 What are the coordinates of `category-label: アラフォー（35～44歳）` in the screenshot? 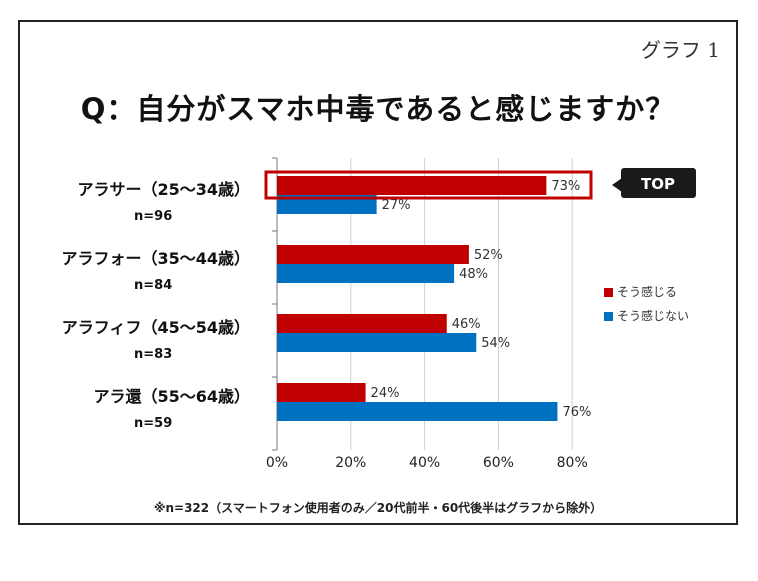 It's located at (155, 258).